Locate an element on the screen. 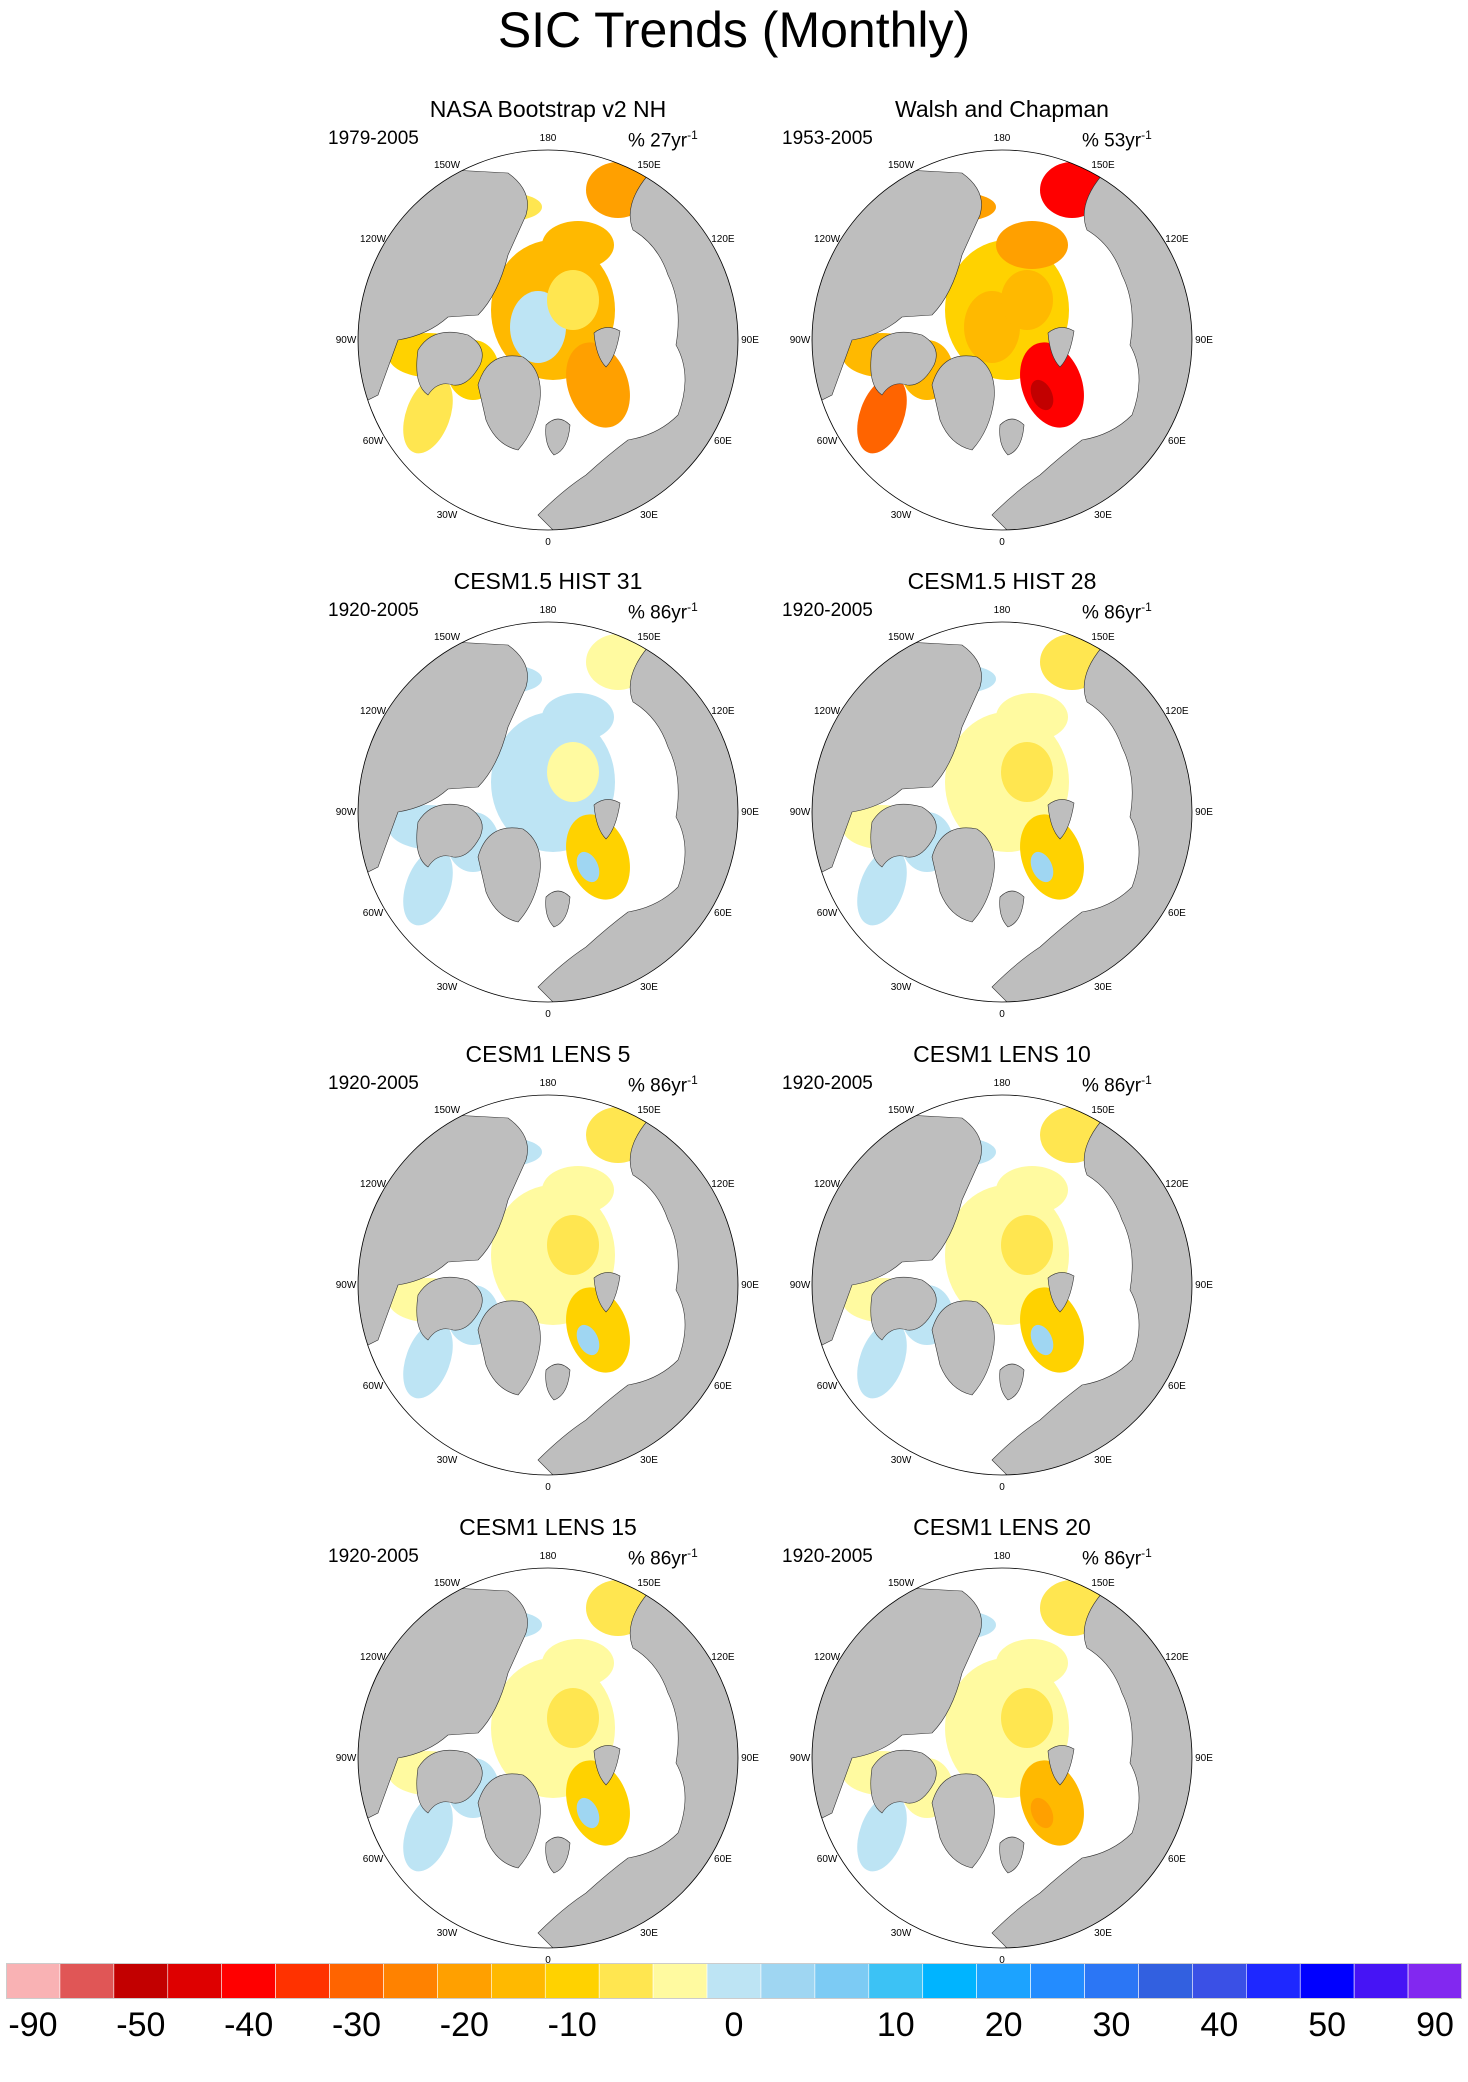 This screenshot has height=2082, width=1468. colorbar is located at coordinates (734, 1981).